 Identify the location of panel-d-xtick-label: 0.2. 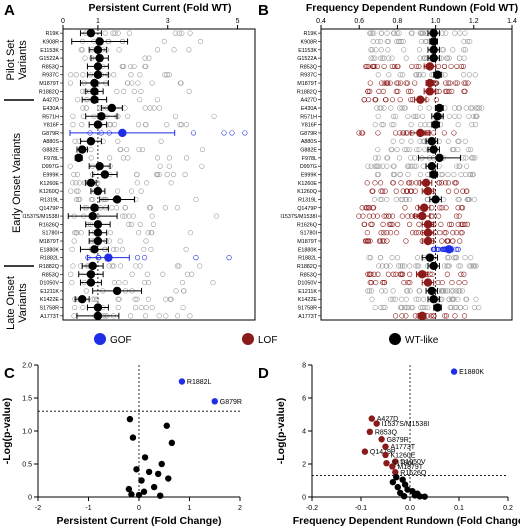
(508, 508).